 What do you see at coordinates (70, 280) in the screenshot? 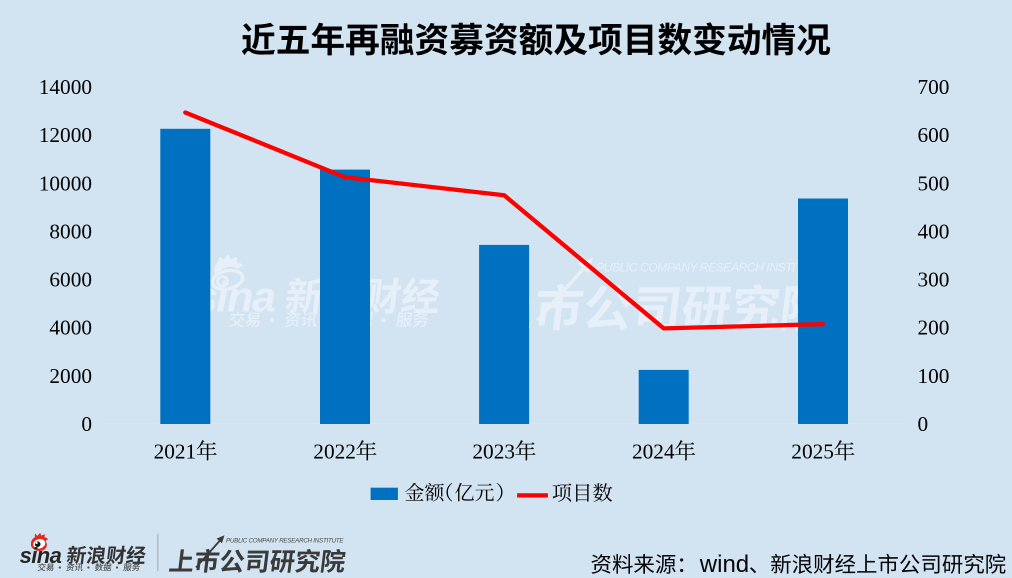
I see `svg-text: 6000` at bounding box center [70, 280].